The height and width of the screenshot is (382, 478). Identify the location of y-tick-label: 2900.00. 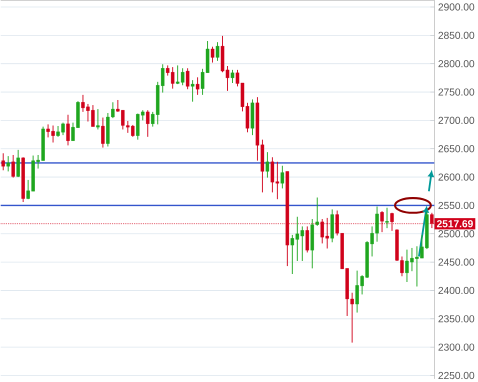
(456, 6).